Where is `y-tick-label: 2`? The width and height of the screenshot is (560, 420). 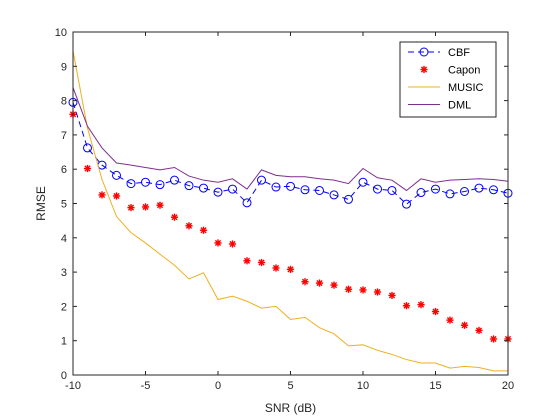
y-tick-label: 2 is located at coordinates (64, 307).